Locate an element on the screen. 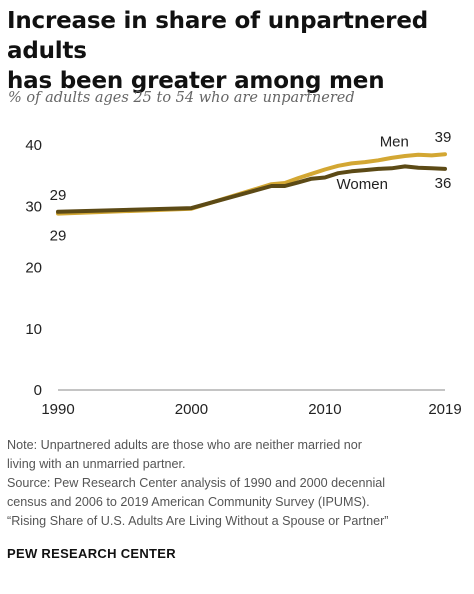 The image size is (474, 594). x-tick-label: 2019 is located at coordinates (444, 409).